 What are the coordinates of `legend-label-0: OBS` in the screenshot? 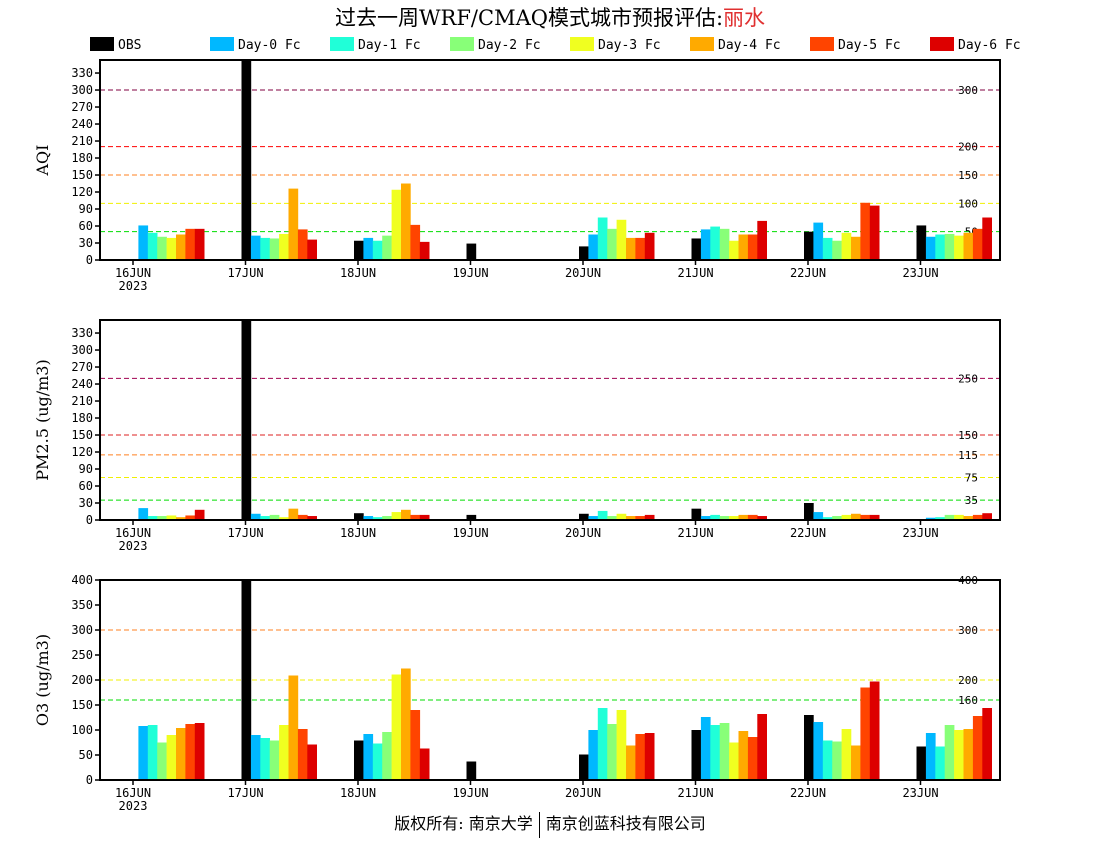 It's located at (129, 45).